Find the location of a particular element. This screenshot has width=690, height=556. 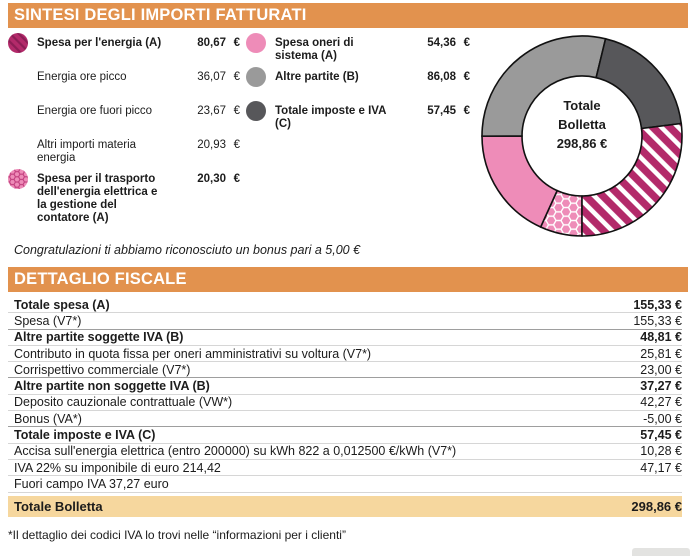

total-row-value: 298,86 € is located at coordinates (656, 506).